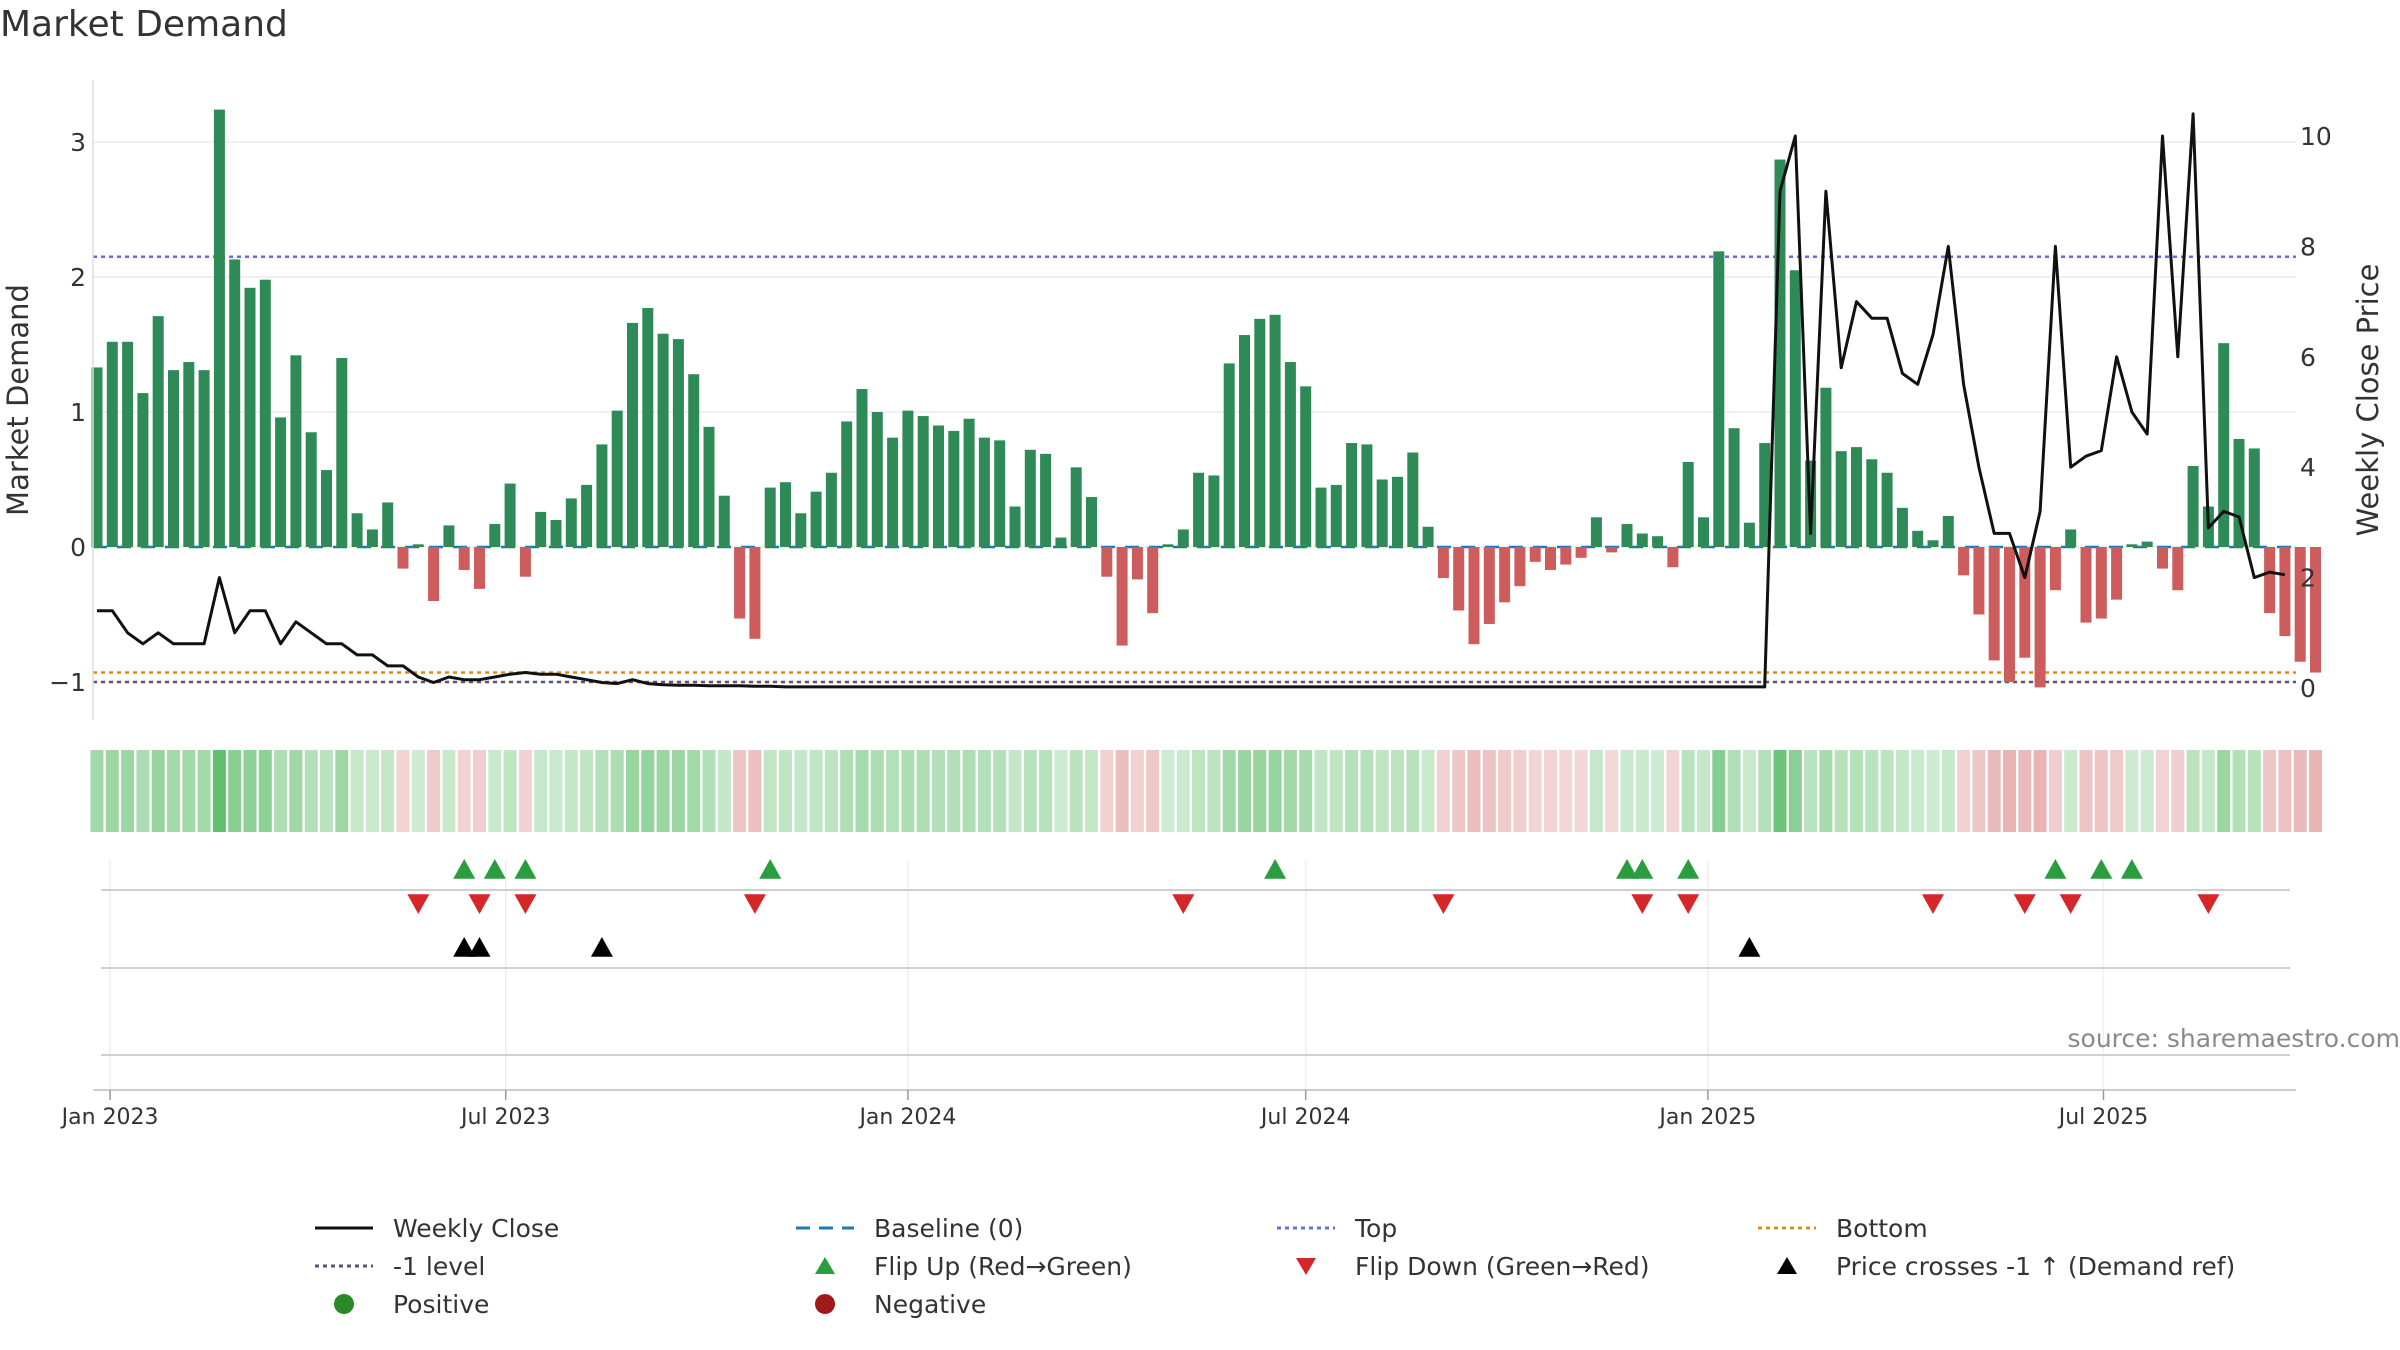 The width and height of the screenshot is (2400, 1350). I want to click on x-tick-label: Jan 2024, so click(906, 1117).